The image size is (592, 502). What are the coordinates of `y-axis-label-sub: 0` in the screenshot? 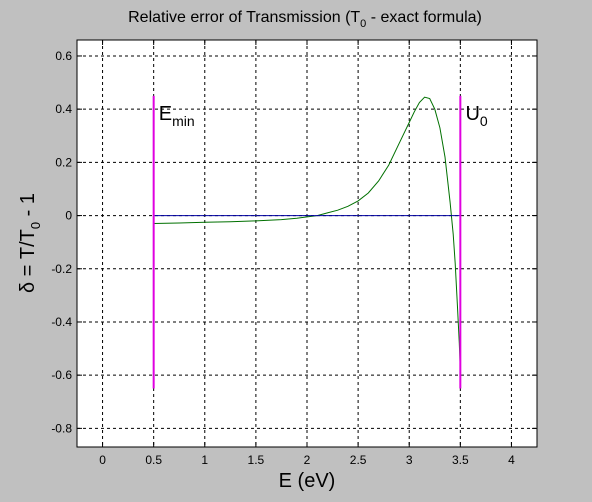 It's located at (35, 225).